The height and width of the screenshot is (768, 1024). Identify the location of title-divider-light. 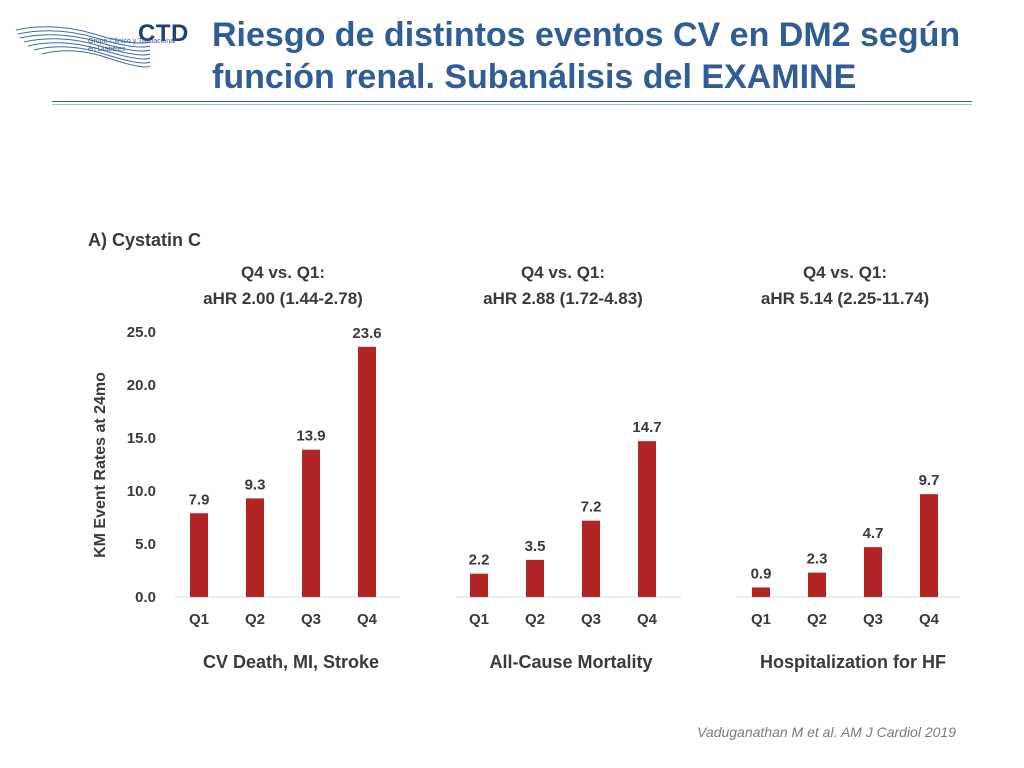
(512, 104).